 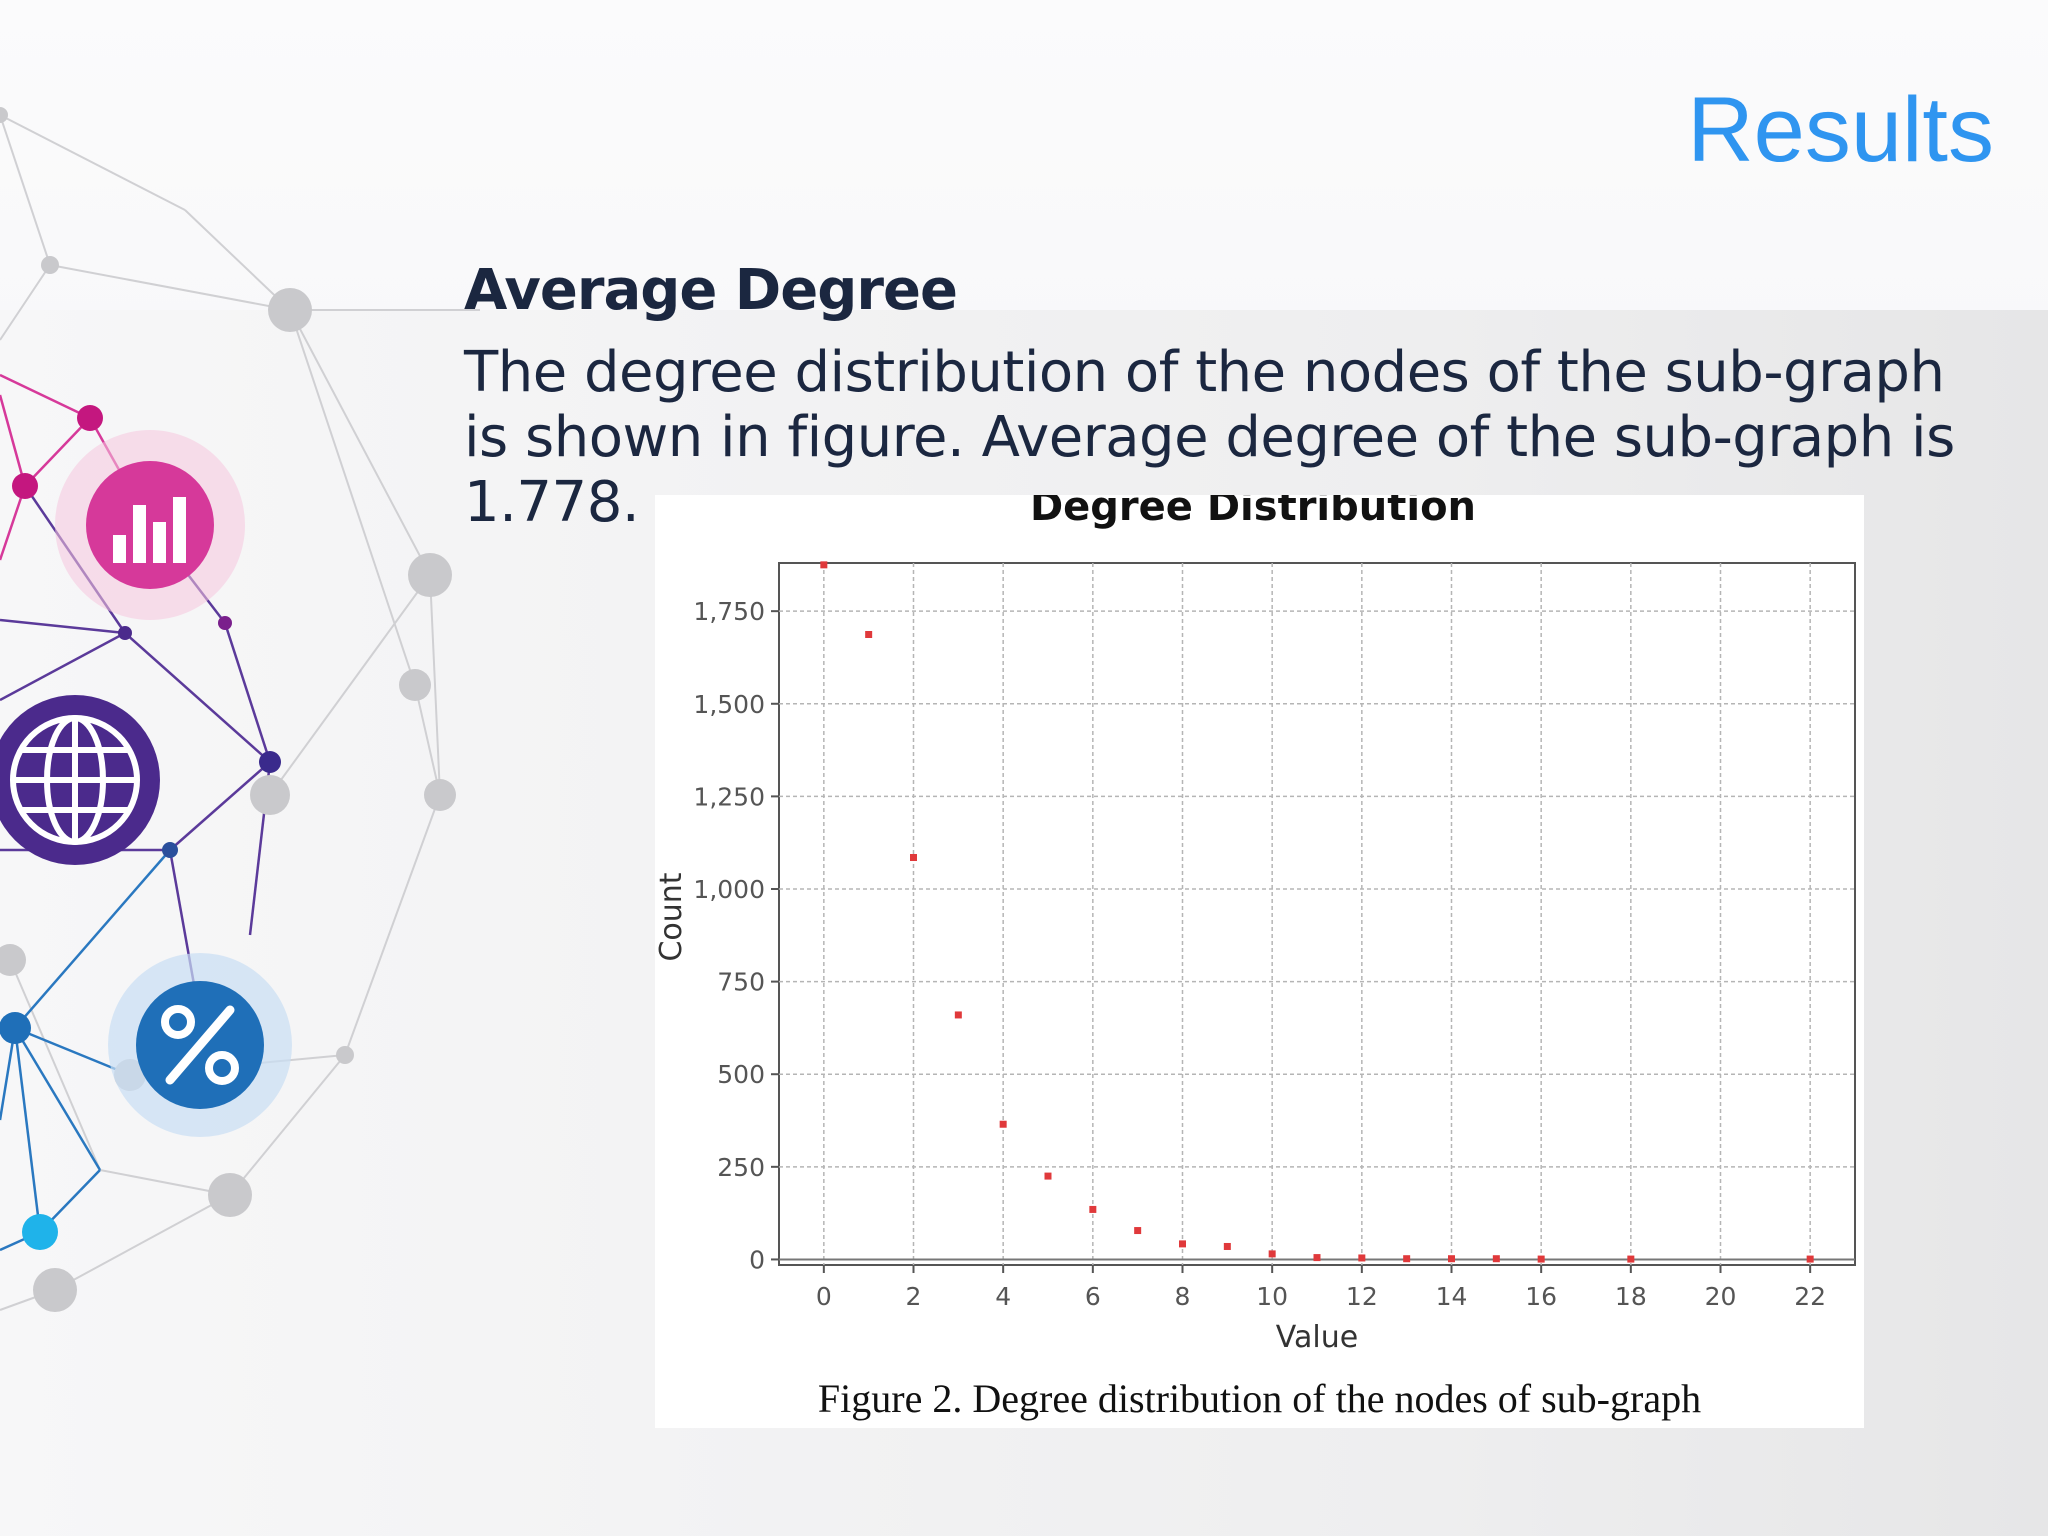 What do you see at coordinates (729, 704) in the screenshot?
I see `y-tick-label: 1,500` at bounding box center [729, 704].